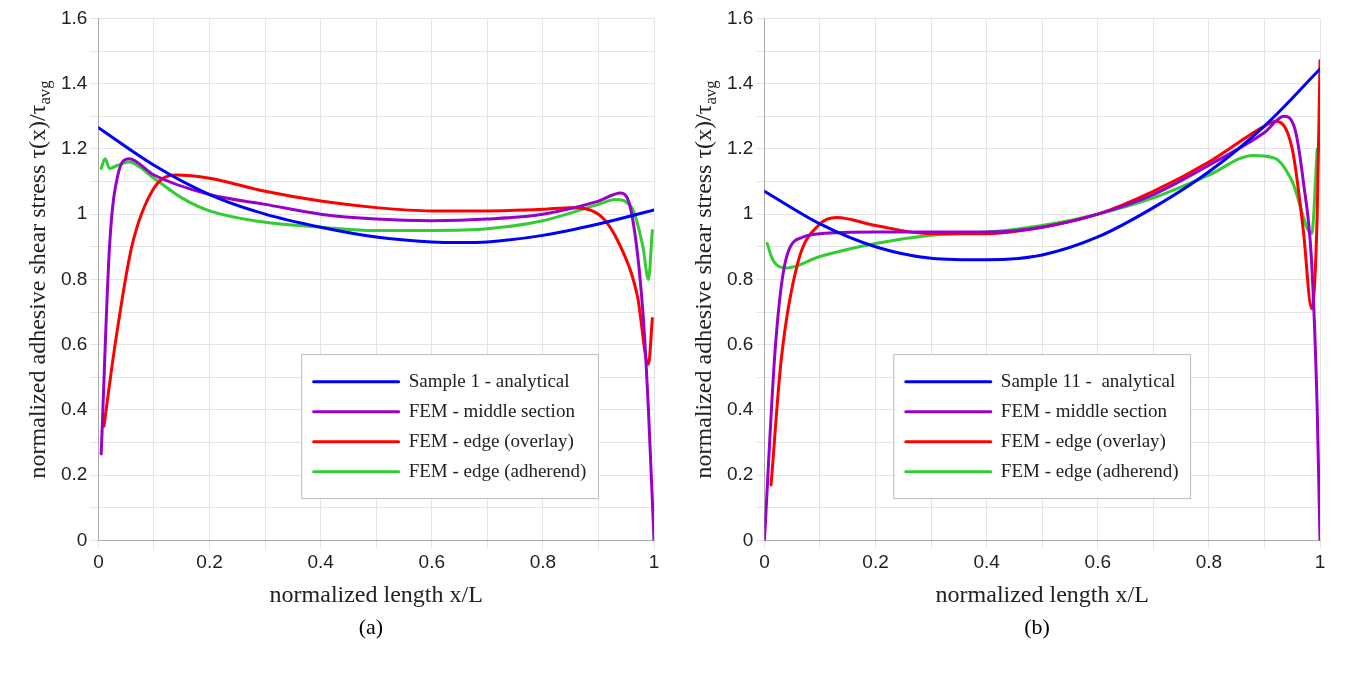  I want to click on text: (a), so click(371, 627).